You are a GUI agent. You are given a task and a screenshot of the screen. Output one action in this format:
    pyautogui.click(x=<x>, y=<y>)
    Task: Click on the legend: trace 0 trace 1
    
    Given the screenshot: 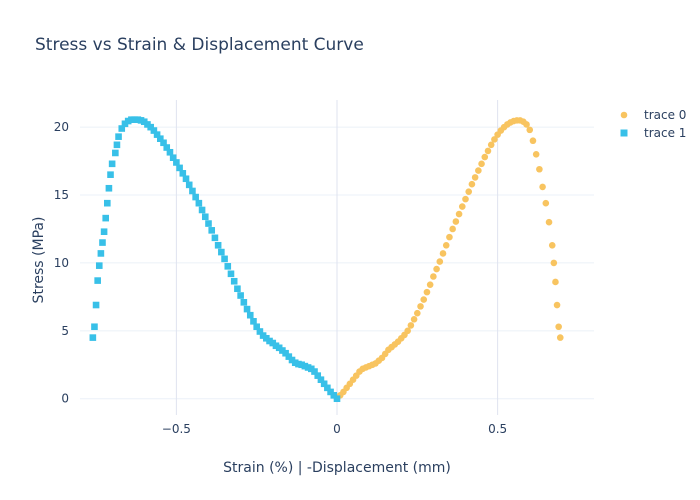 What is the action you would take?
    pyautogui.click(x=653, y=124)
    